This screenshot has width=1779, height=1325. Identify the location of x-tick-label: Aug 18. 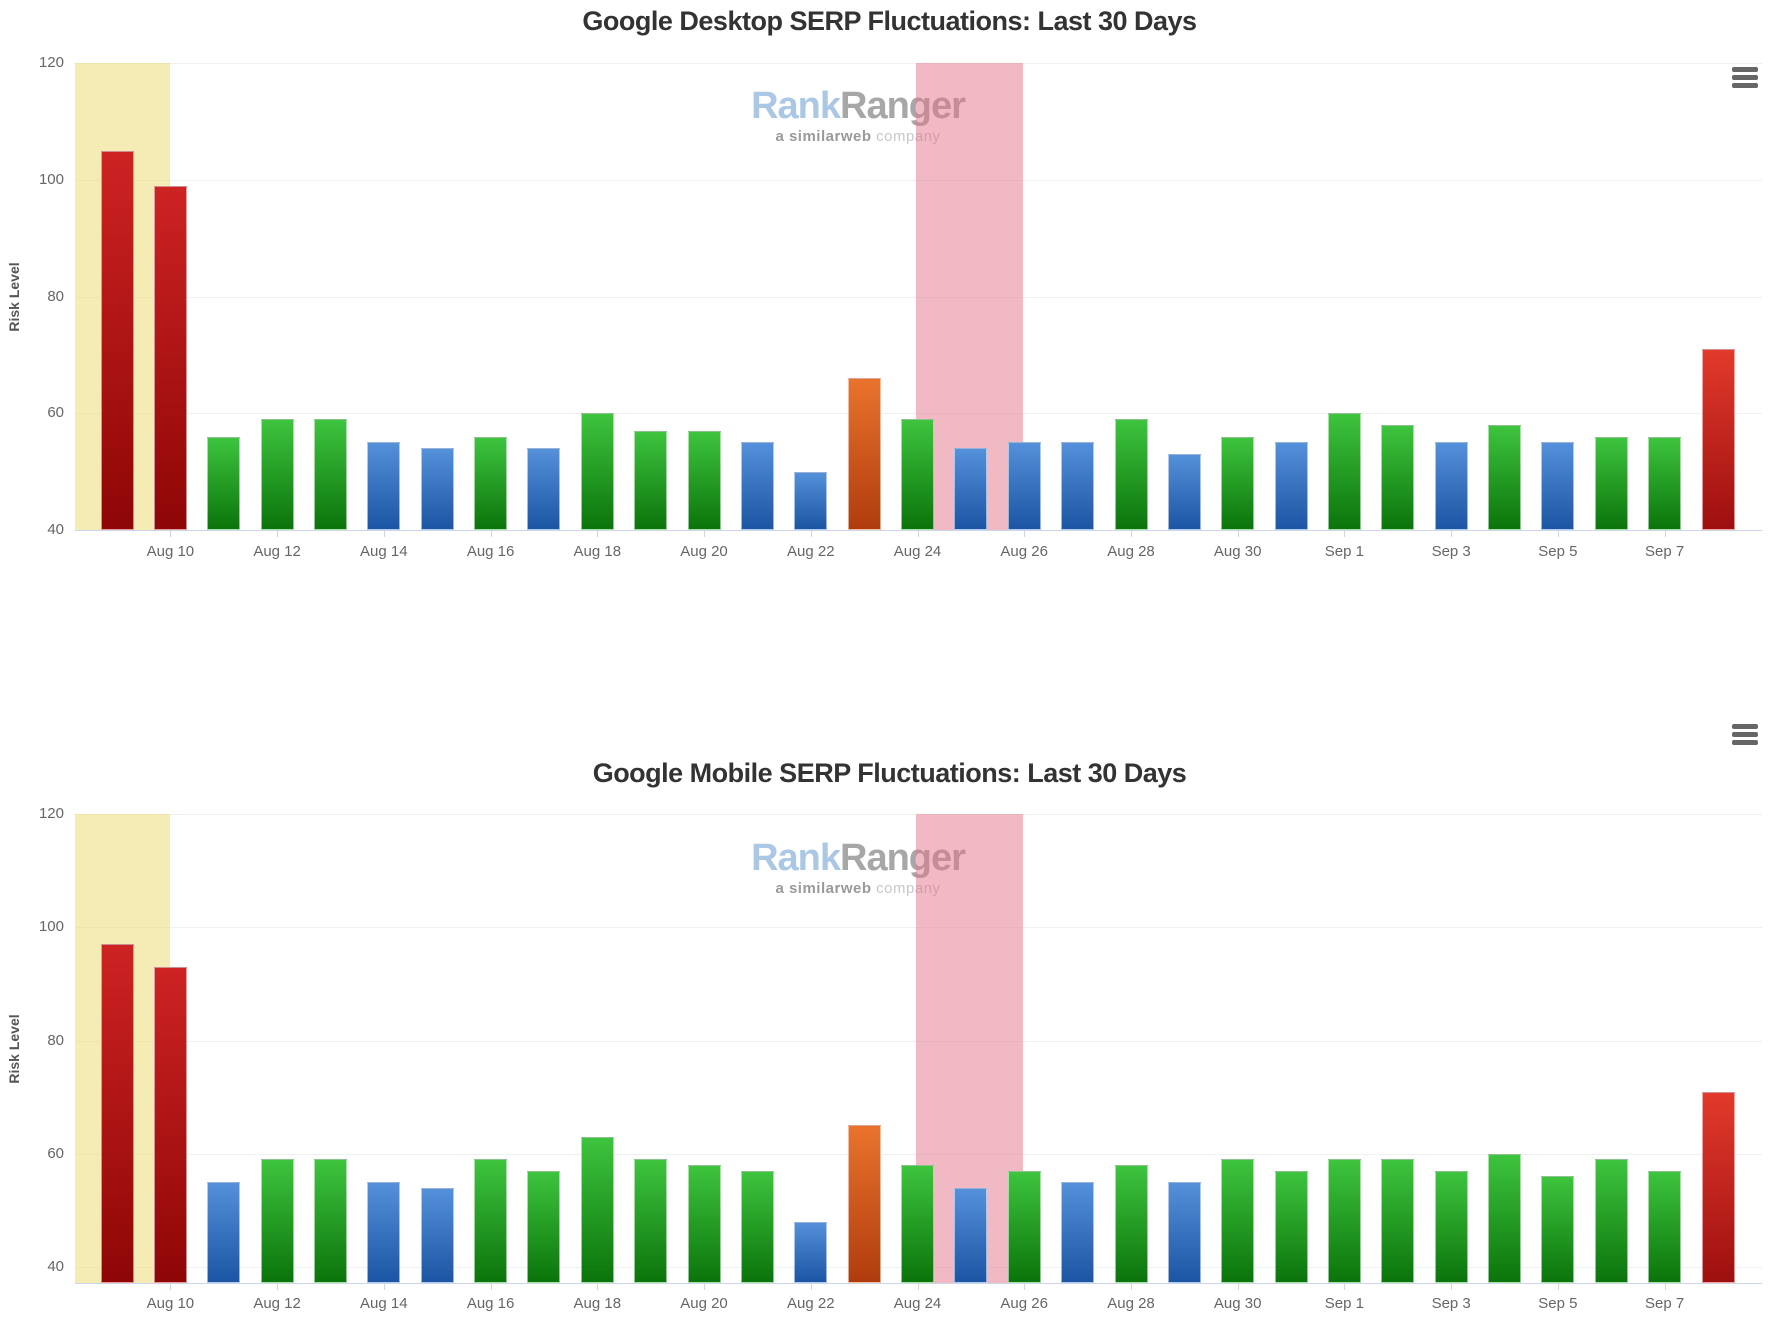
(597, 551).